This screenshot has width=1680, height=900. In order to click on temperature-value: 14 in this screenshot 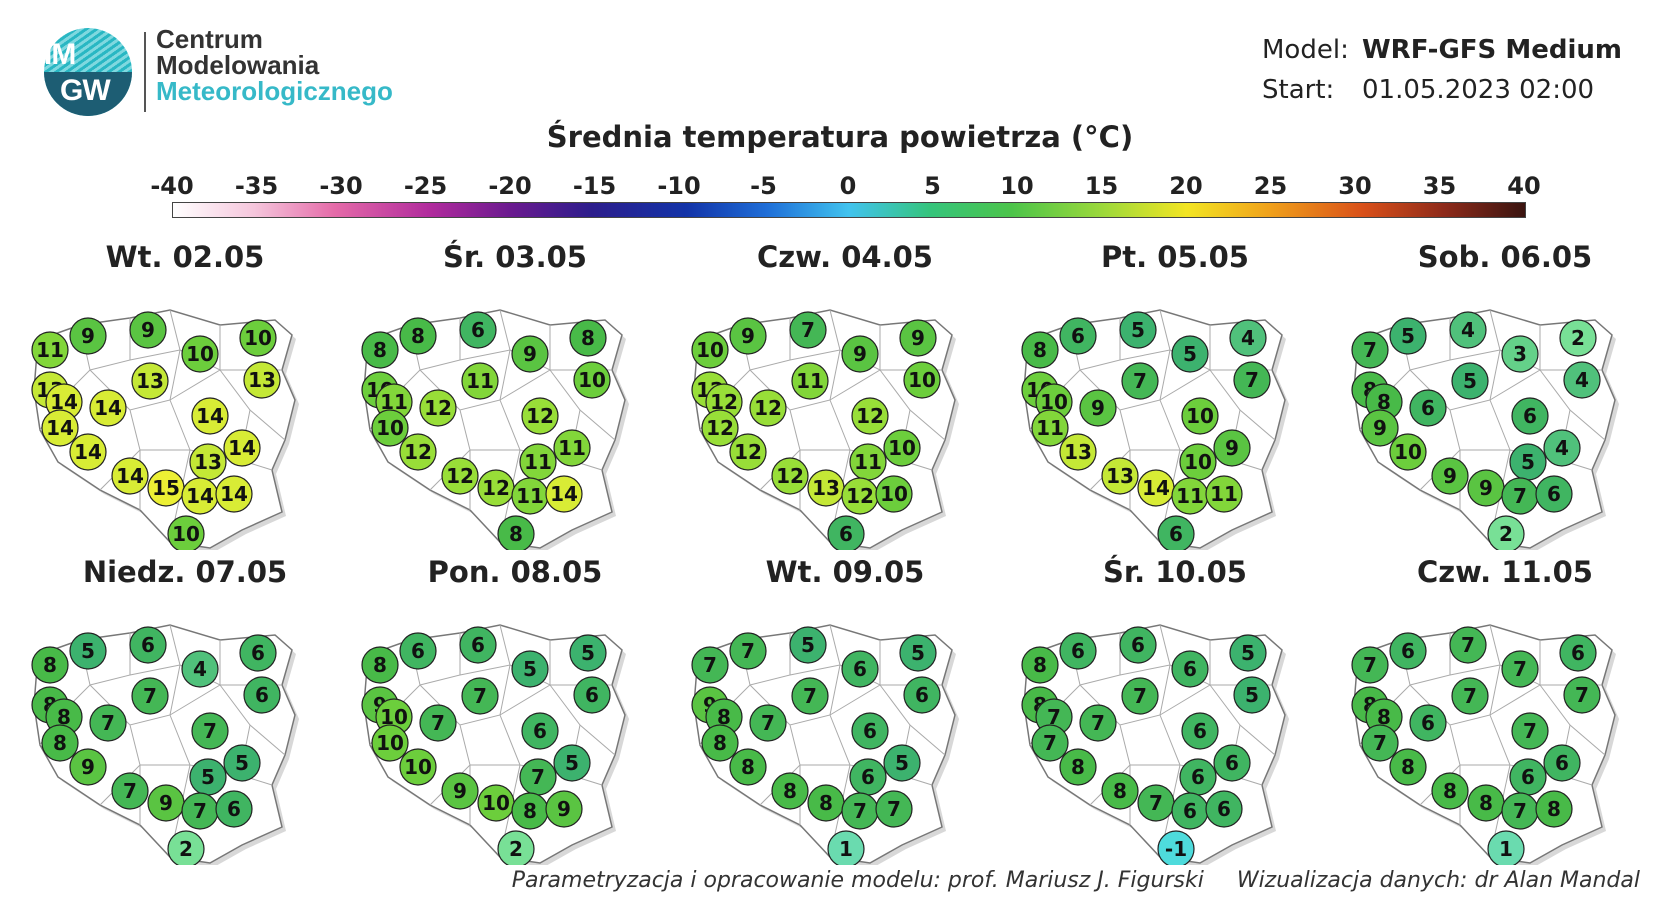, I will do `click(108, 408)`.